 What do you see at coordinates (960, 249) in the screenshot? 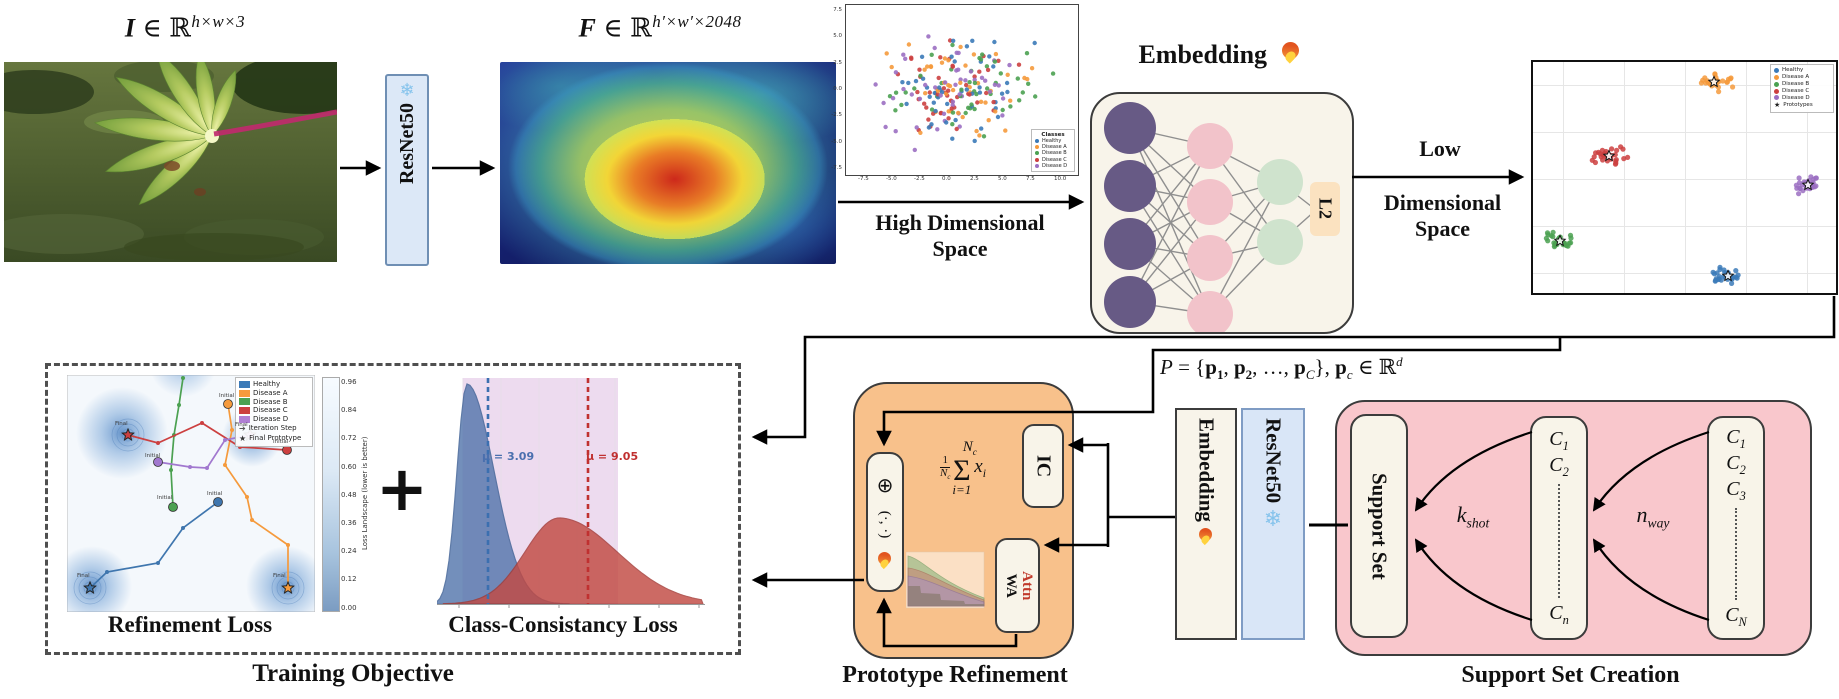
I see `highdim-arrow-label-line2: Space` at bounding box center [960, 249].